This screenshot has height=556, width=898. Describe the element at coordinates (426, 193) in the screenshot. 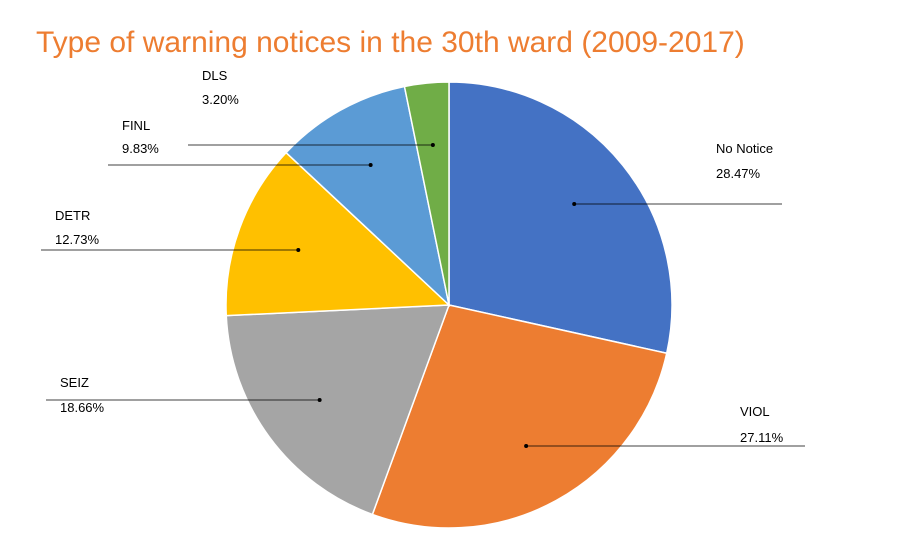

I see `pie-slice-dls` at that location.